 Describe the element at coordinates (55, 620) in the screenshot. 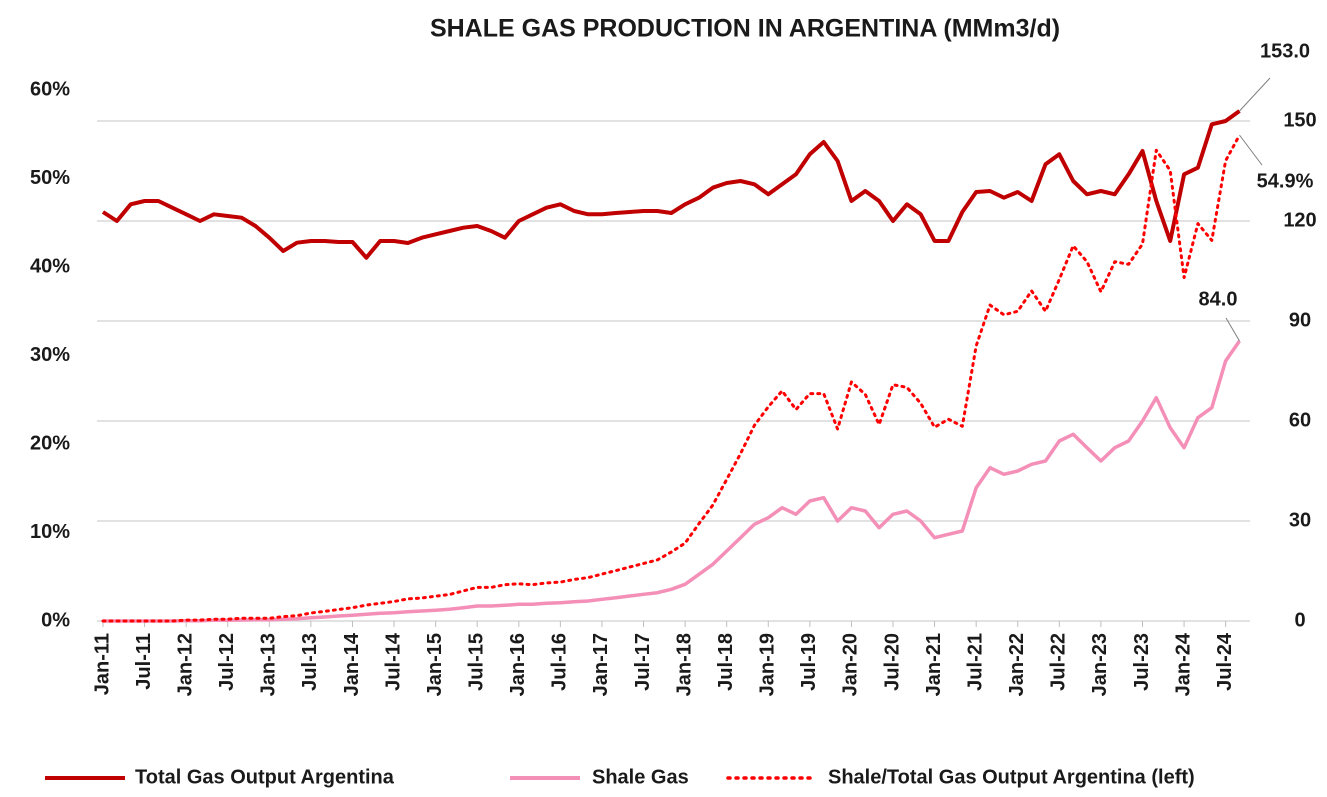

I see `y-tick-label: 0%` at that location.